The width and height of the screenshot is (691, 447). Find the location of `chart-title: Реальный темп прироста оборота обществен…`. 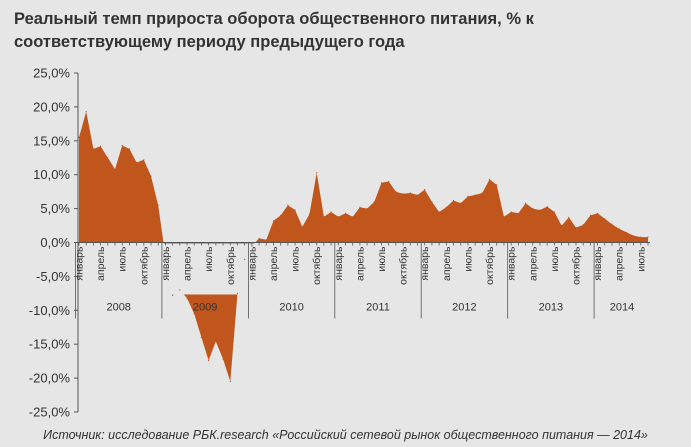

chart-title: Реальный темп прироста оборота обществен… is located at coordinates (274, 30).